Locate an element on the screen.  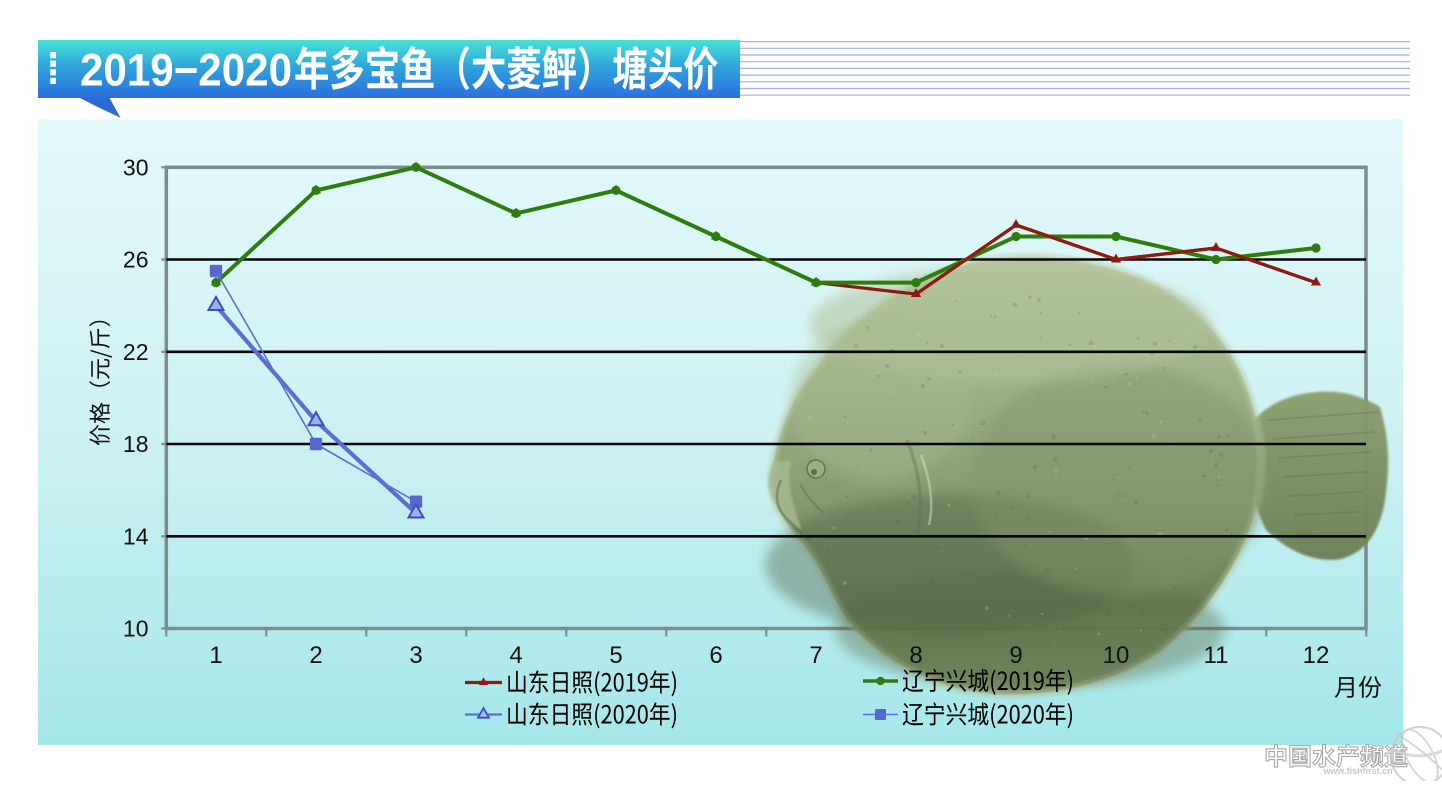
svg-text: 7 is located at coordinates (815, 655).